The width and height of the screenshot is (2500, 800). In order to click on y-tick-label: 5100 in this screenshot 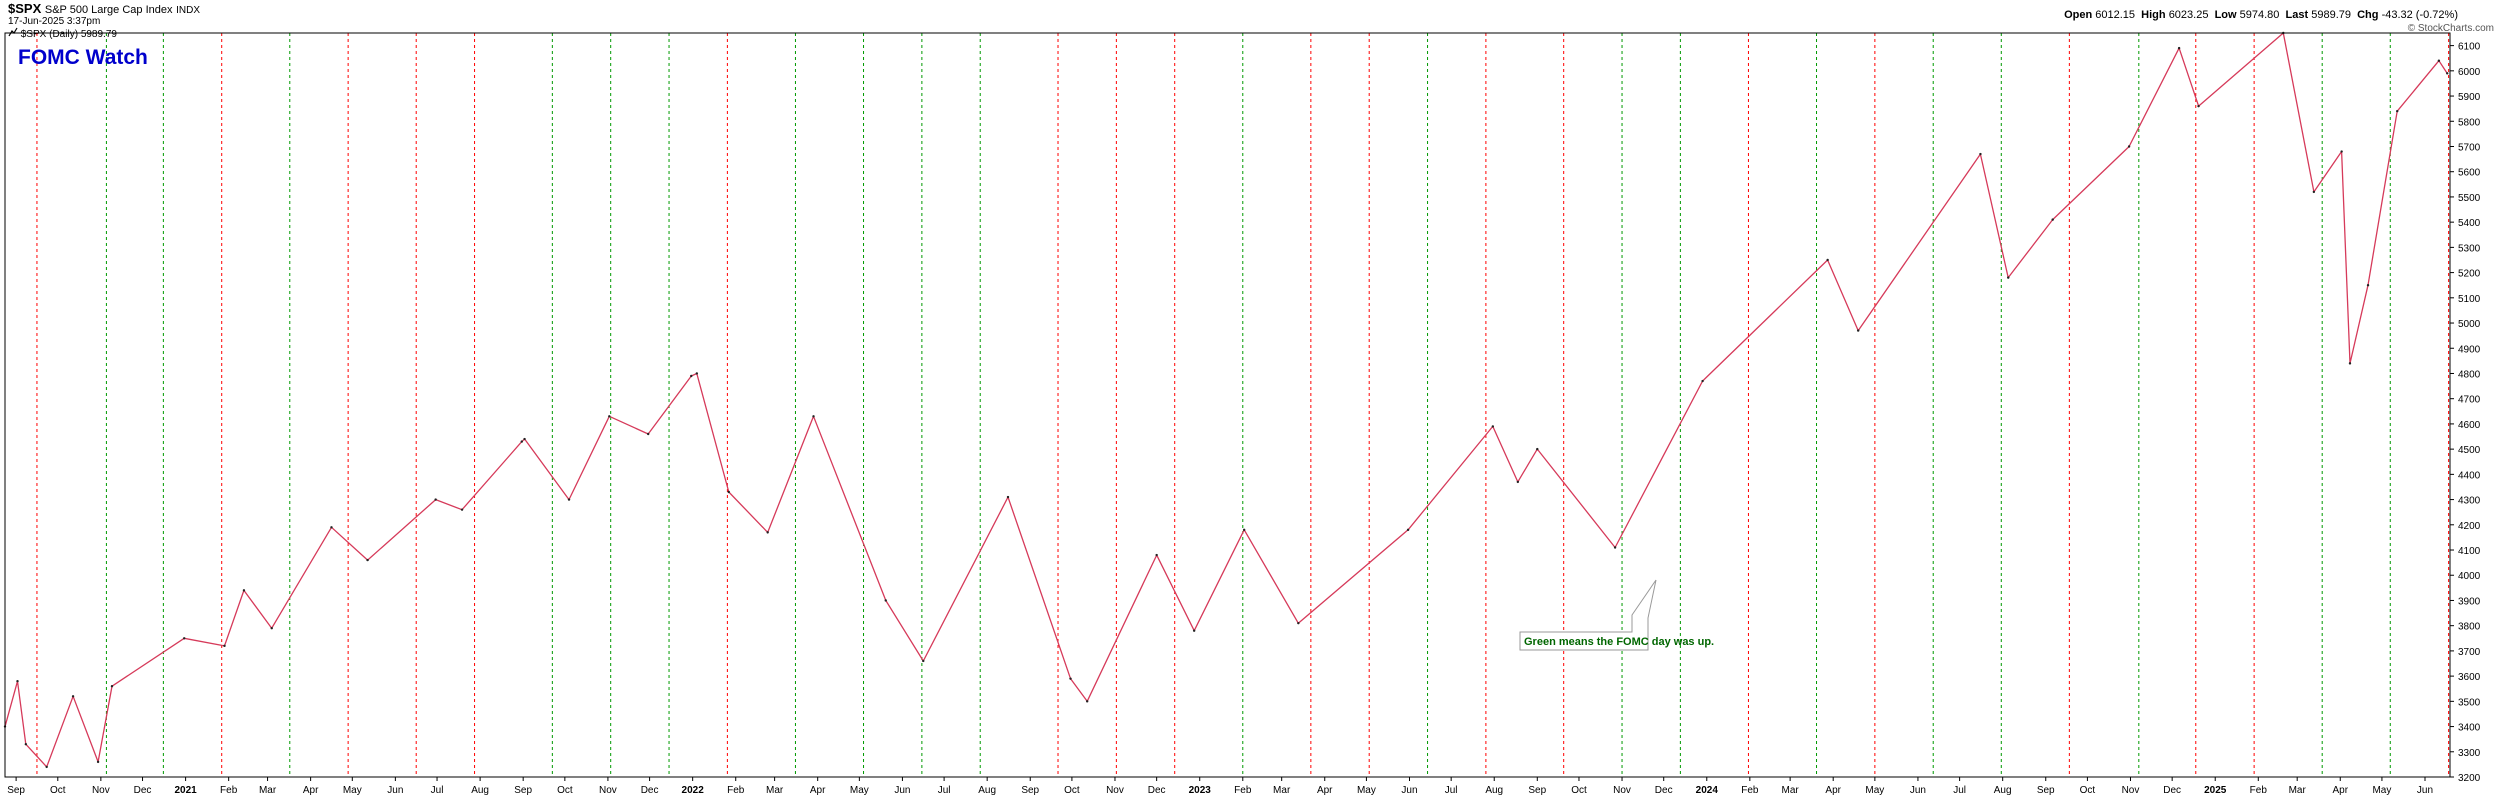, I will do `click(2469, 299)`.